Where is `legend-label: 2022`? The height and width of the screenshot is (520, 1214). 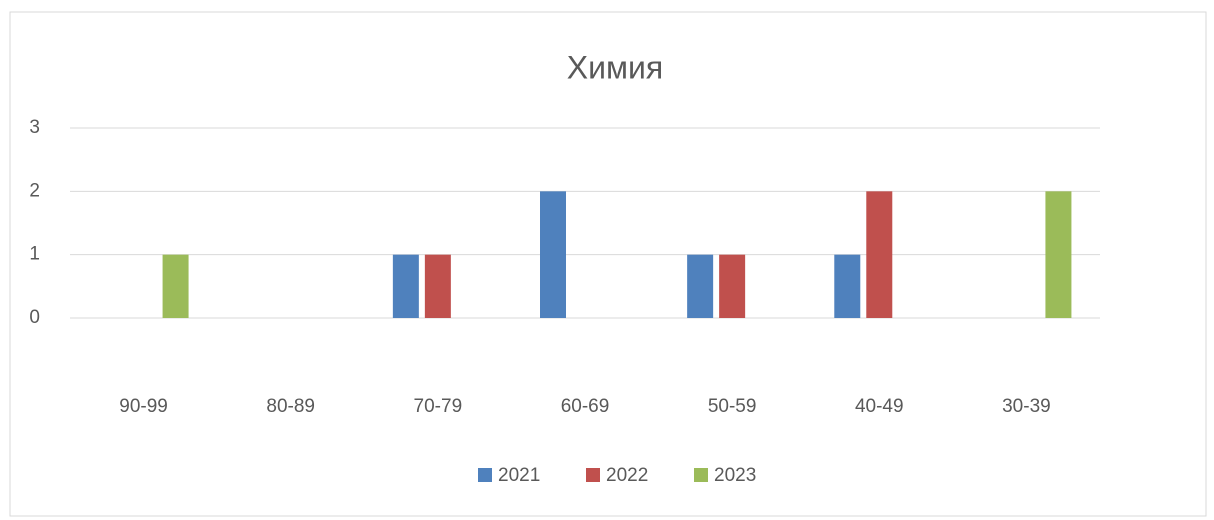 legend-label: 2022 is located at coordinates (627, 475).